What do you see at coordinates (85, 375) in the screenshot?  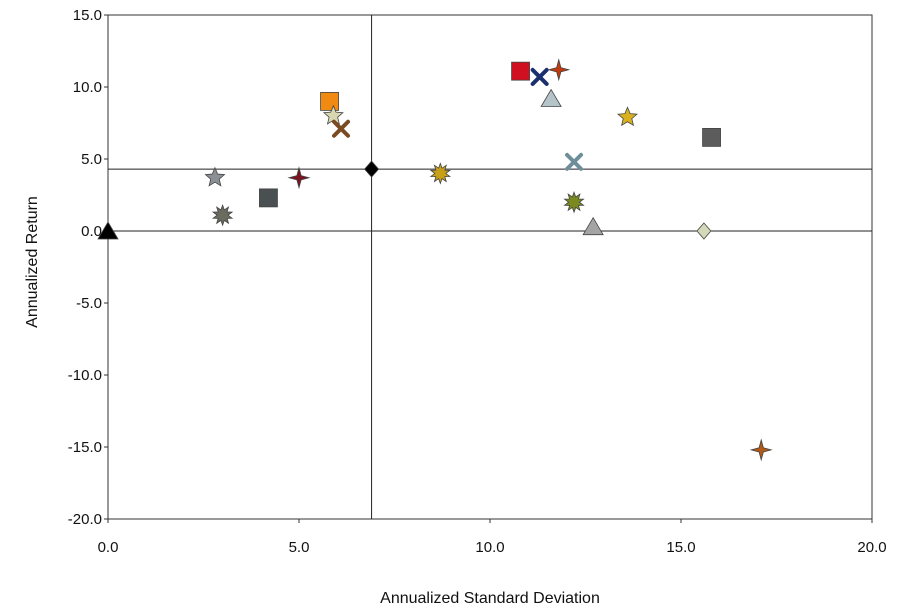 I see `y-tick-label: -10.0` at bounding box center [85, 375].